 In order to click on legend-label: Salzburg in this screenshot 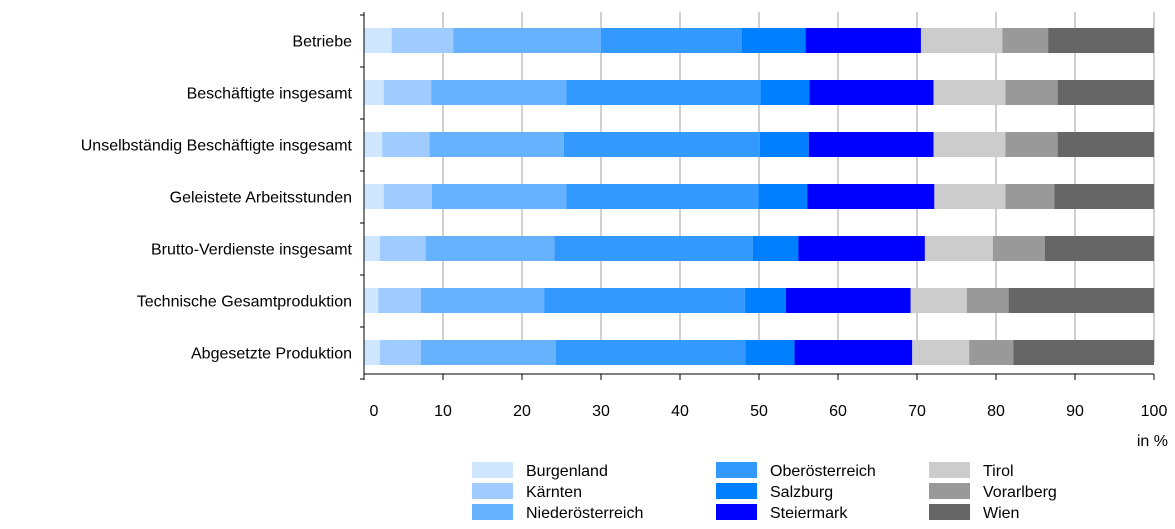, I will do `click(801, 492)`.